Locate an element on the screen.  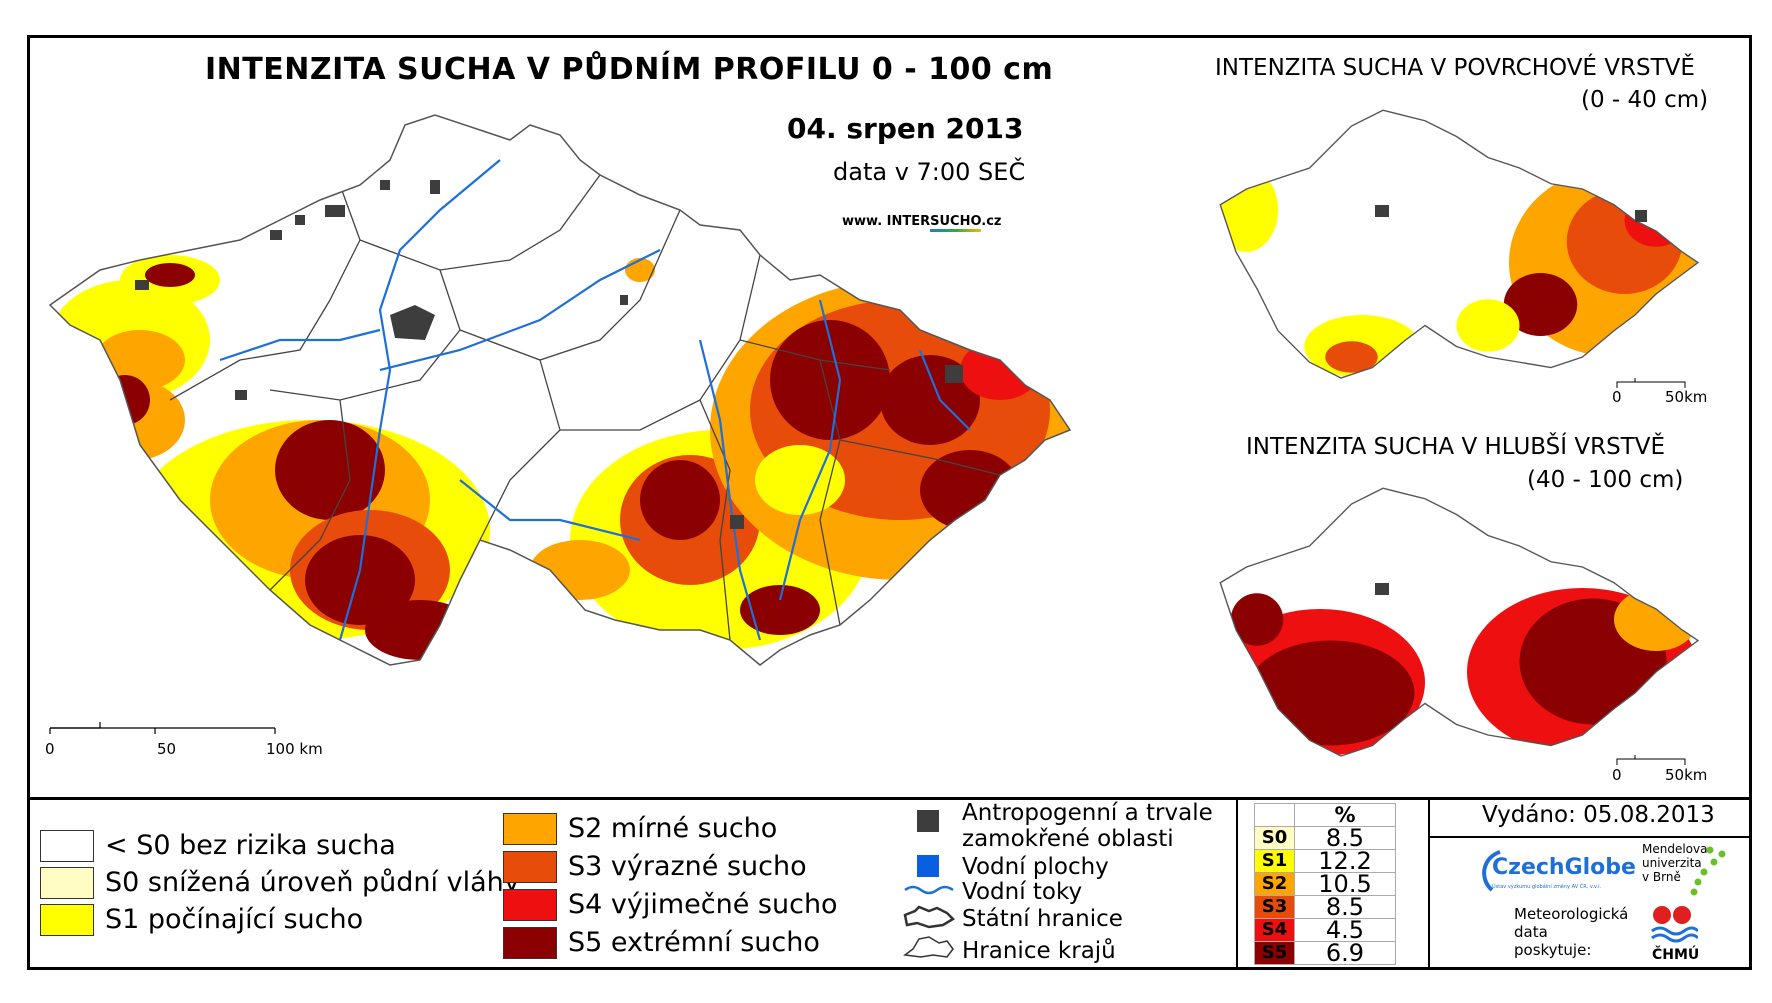
website-prefix: www. INTER is located at coordinates (886, 221).